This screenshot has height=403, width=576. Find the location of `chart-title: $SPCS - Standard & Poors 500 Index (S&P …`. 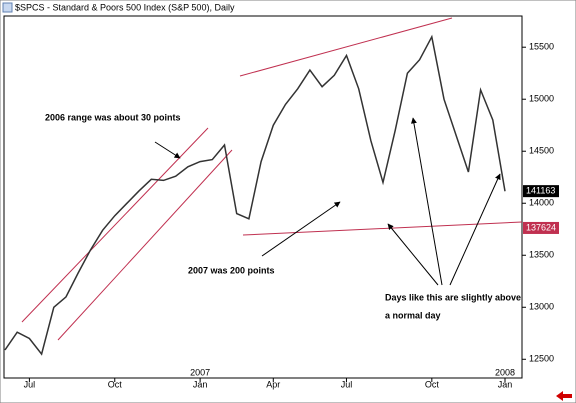

chart-title: $SPCS - Standard & Poors 500 Index (S&P … is located at coordinates (125, 7).